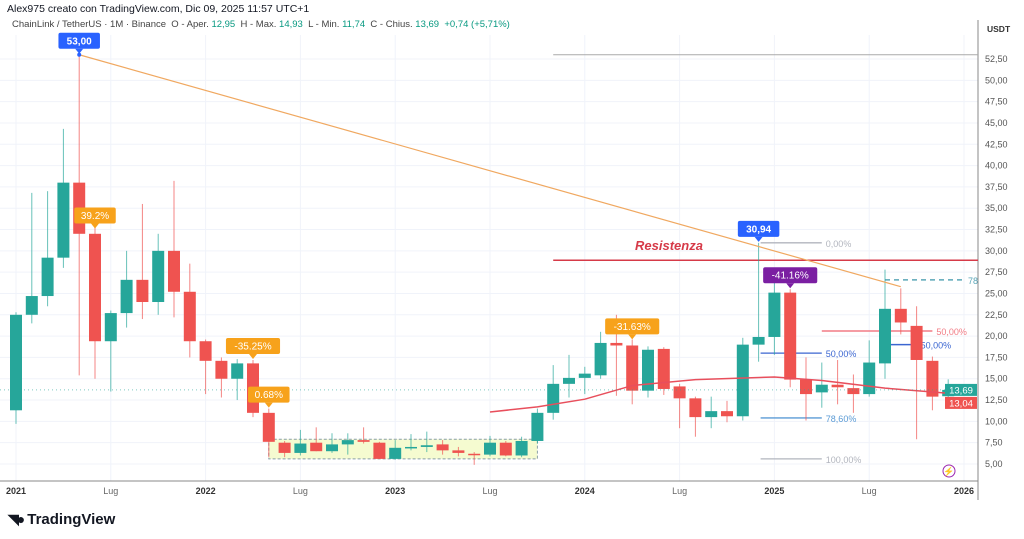  I want to click on y-tick-label: 12,50, so click(996, 400).